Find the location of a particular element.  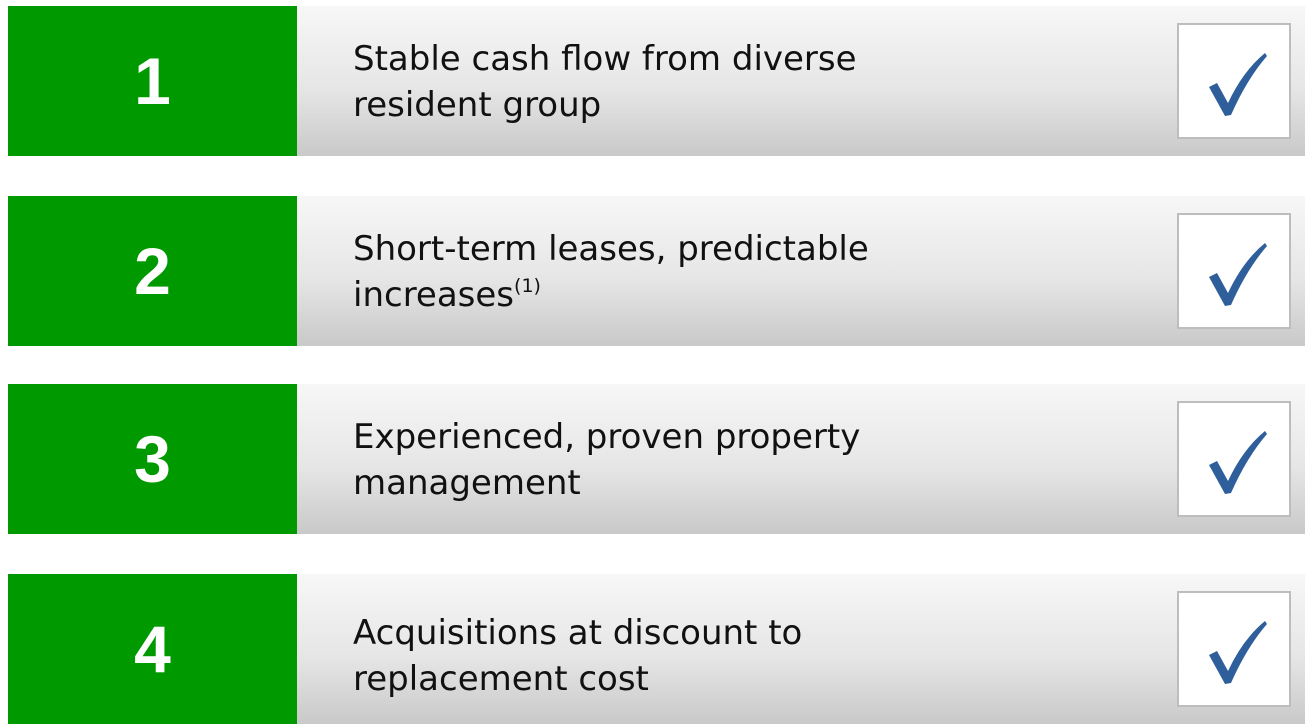

text-line: Stable cash flow from diverse is located at coordinates (605, 59).